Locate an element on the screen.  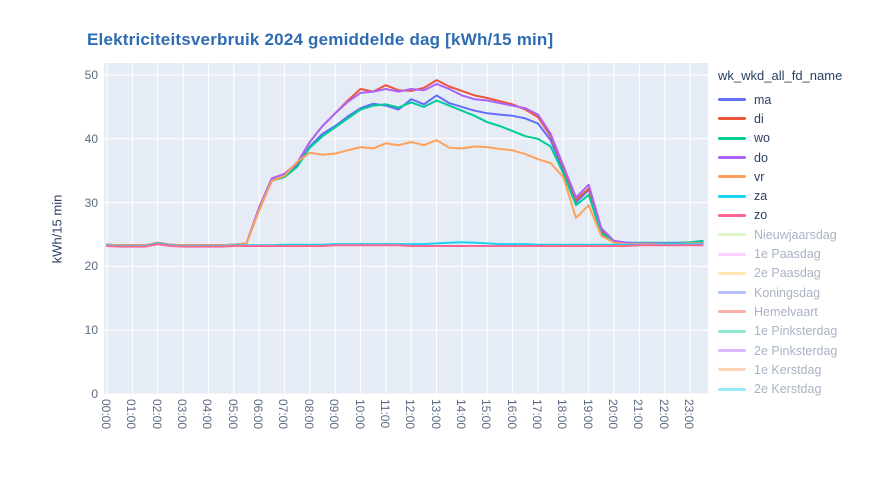
legend-label: ma is located at coordinates (763, 99).